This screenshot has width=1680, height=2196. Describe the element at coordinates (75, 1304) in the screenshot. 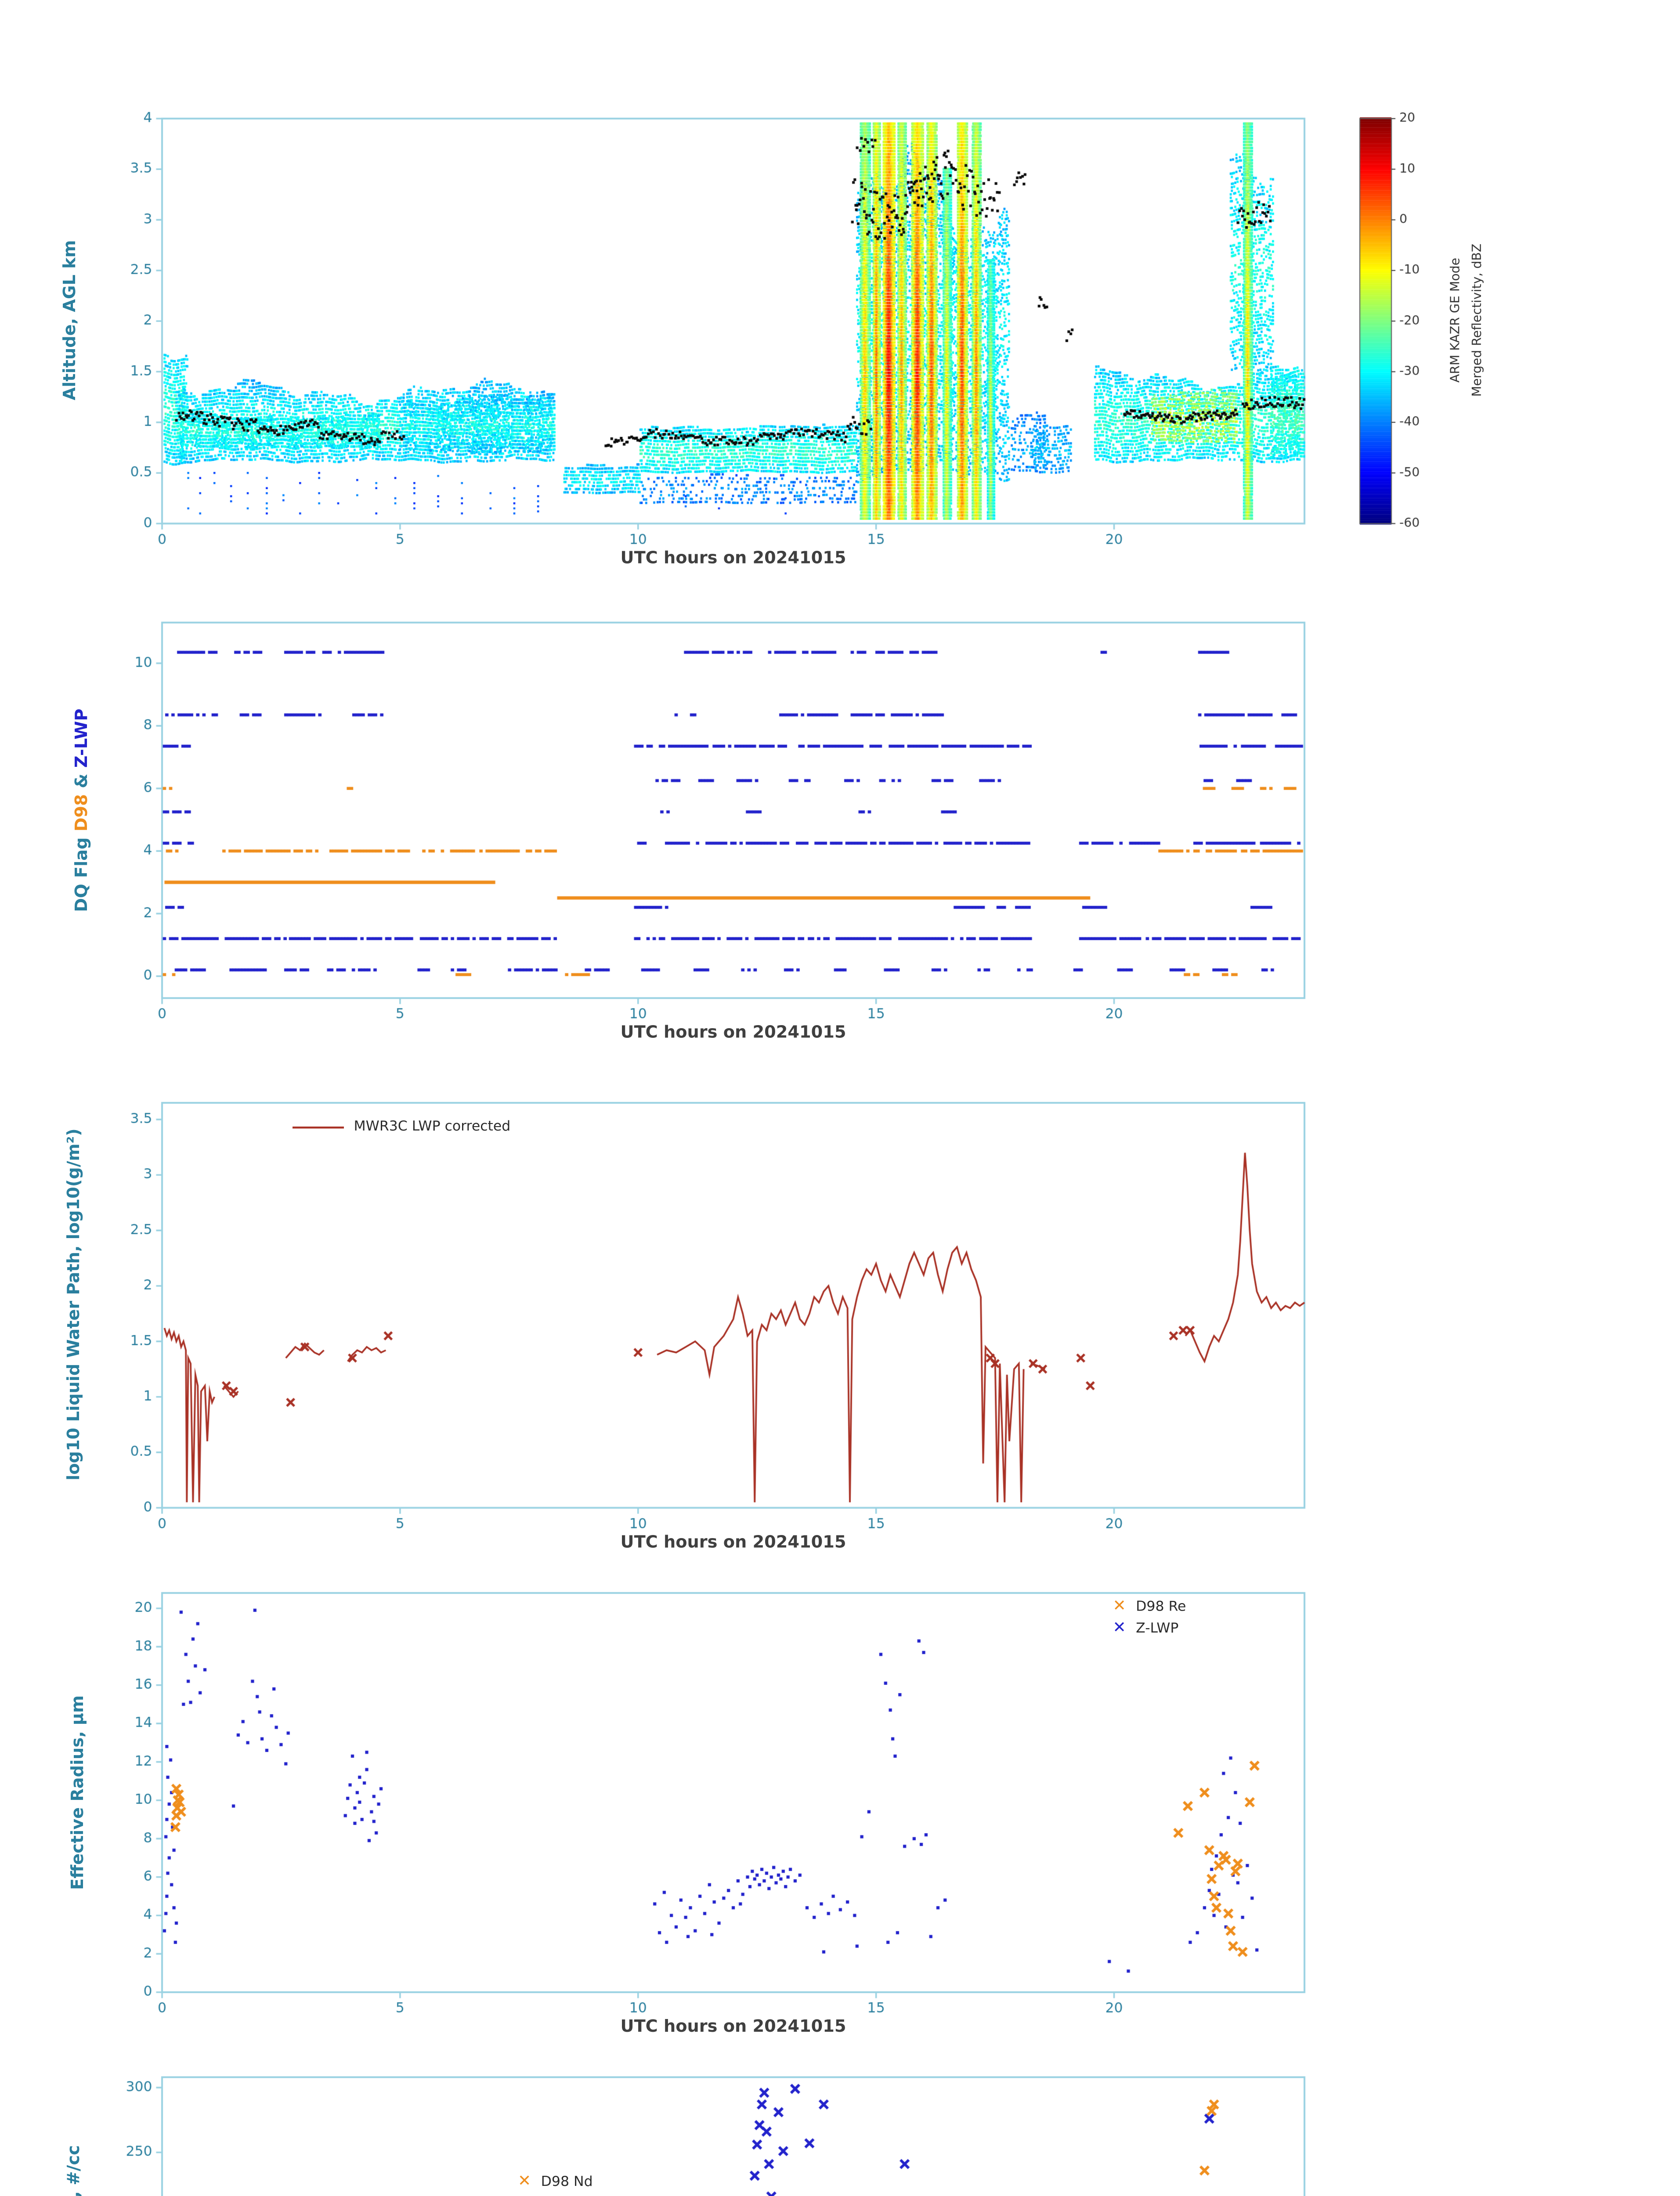

I see `lwp-axis-label: log10 Liquid Water Path, log10(g/m²)` at that location.